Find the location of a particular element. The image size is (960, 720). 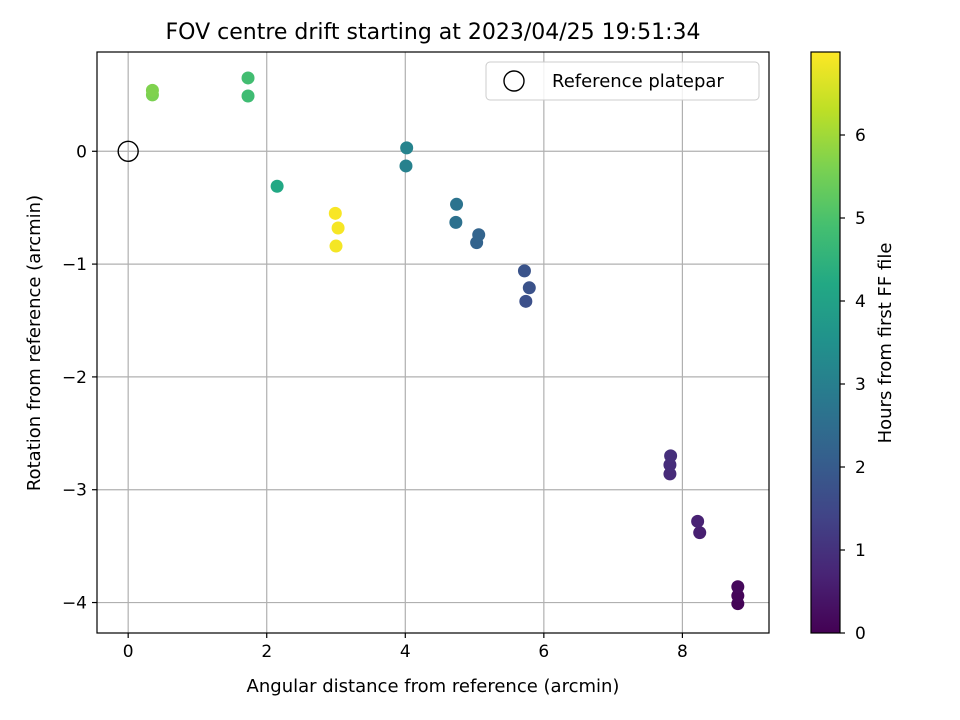

colorbar-tick-label: 5 is located at coordinates (860, 219).